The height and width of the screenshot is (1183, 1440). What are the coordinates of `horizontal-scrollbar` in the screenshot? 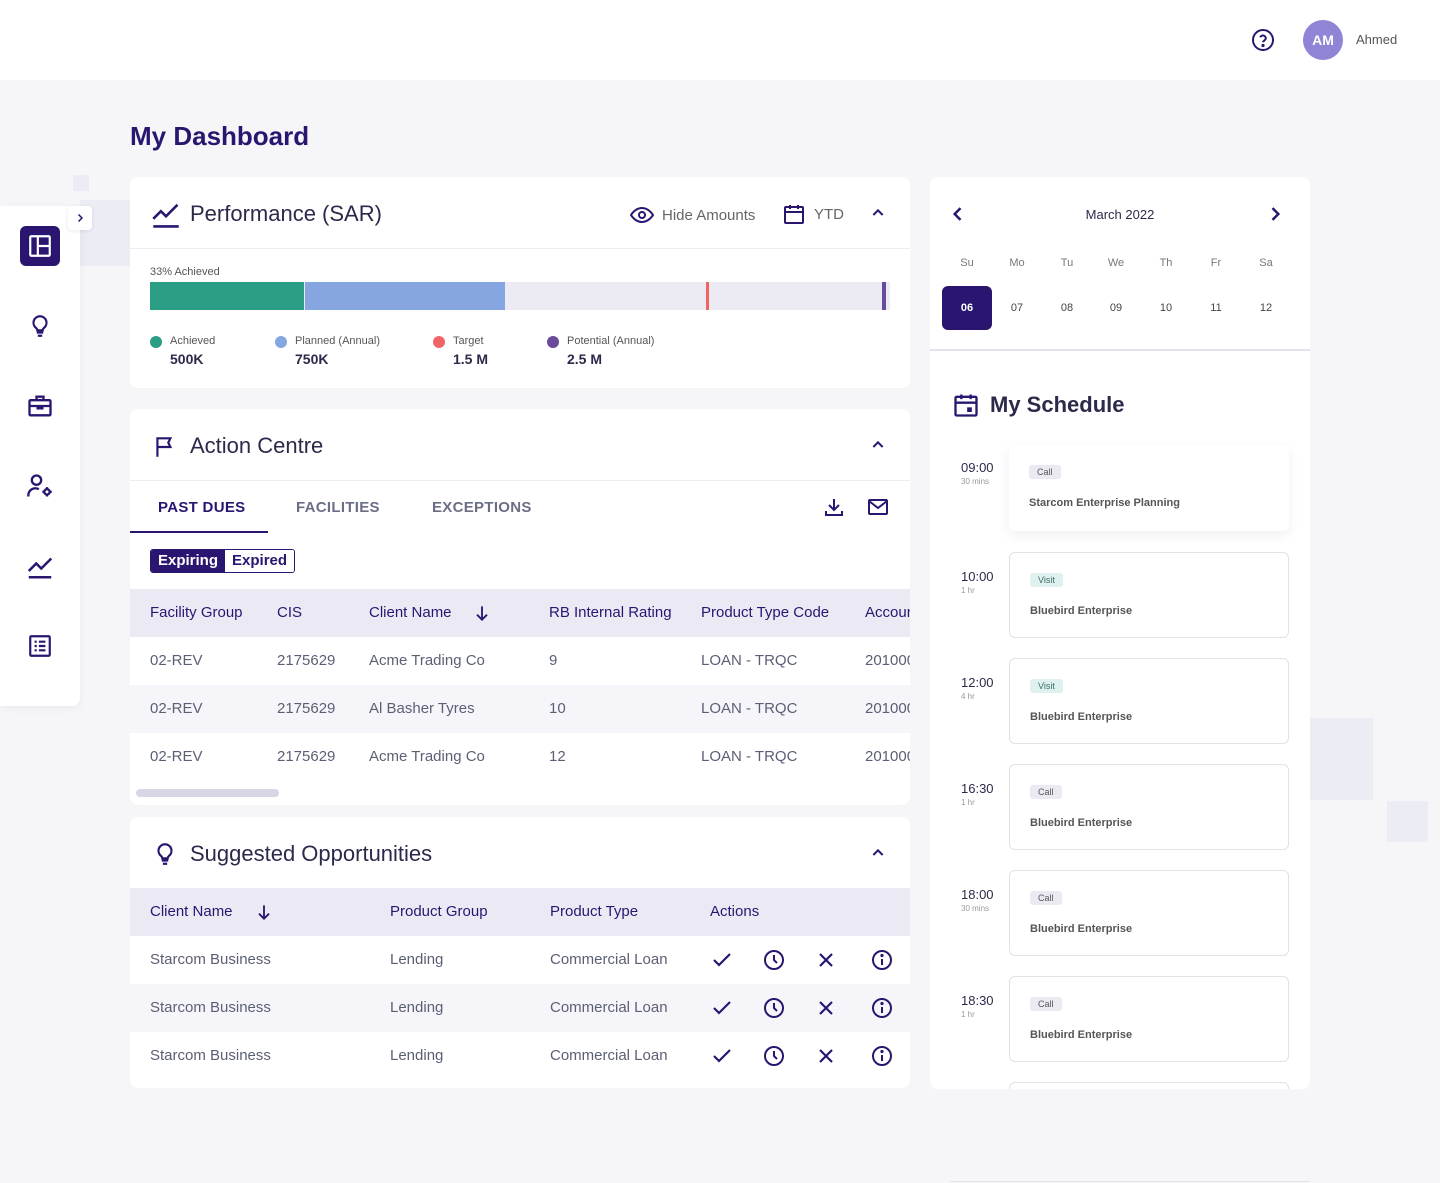 It's located at (207, 793).